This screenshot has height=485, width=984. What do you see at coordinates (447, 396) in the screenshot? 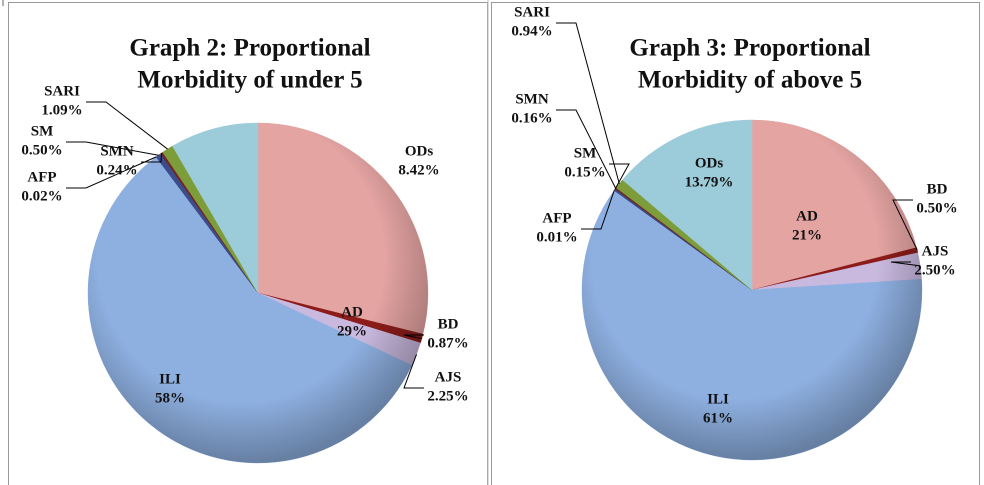
I see `value-label: 2.25%` at bounding box center [447, 396].